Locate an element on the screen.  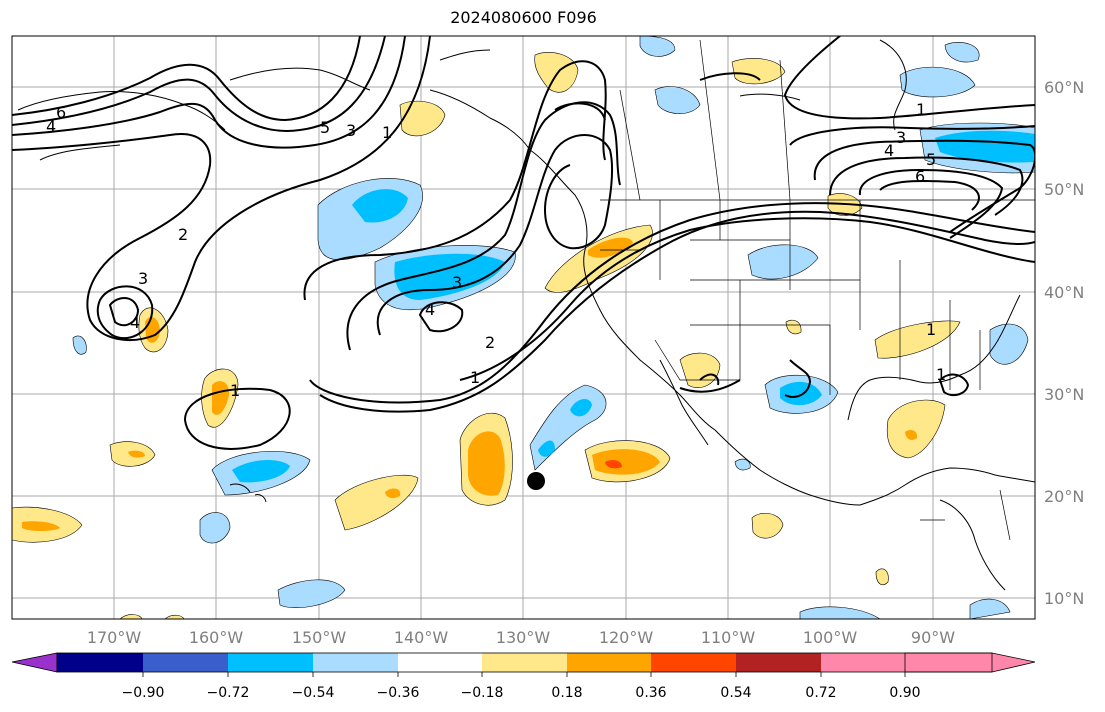
latitude-labels: 60°N 50°N 40°N 30°N 20°N 10°N is located at coordinates (1064, 343).